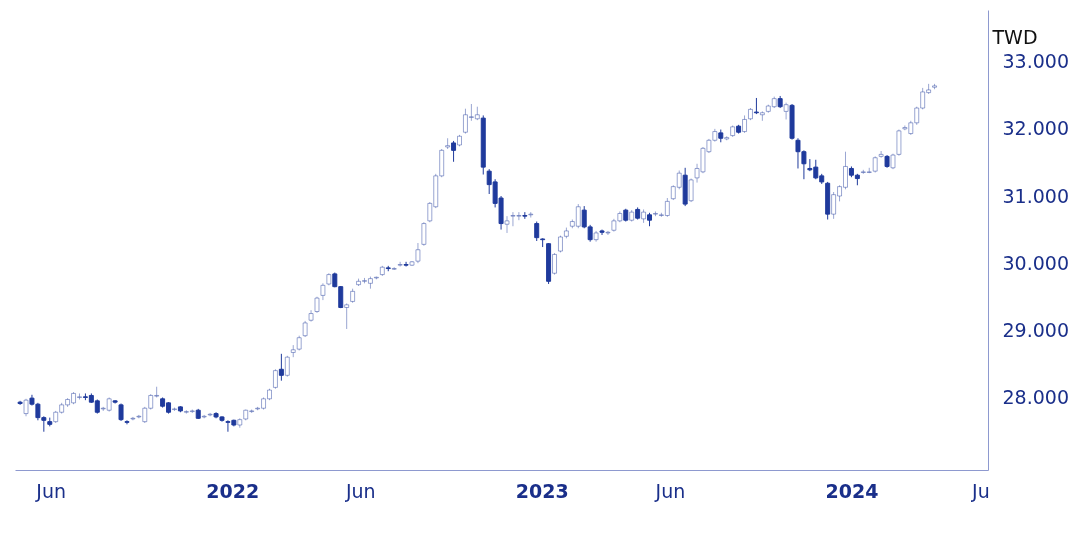 The width and height of the screenshot is (1075, 534). What do you see at coordinates (1035, 128) in the screenshot?
I see `y-tick-label: 32.000` at bounding box center [1035, 128].